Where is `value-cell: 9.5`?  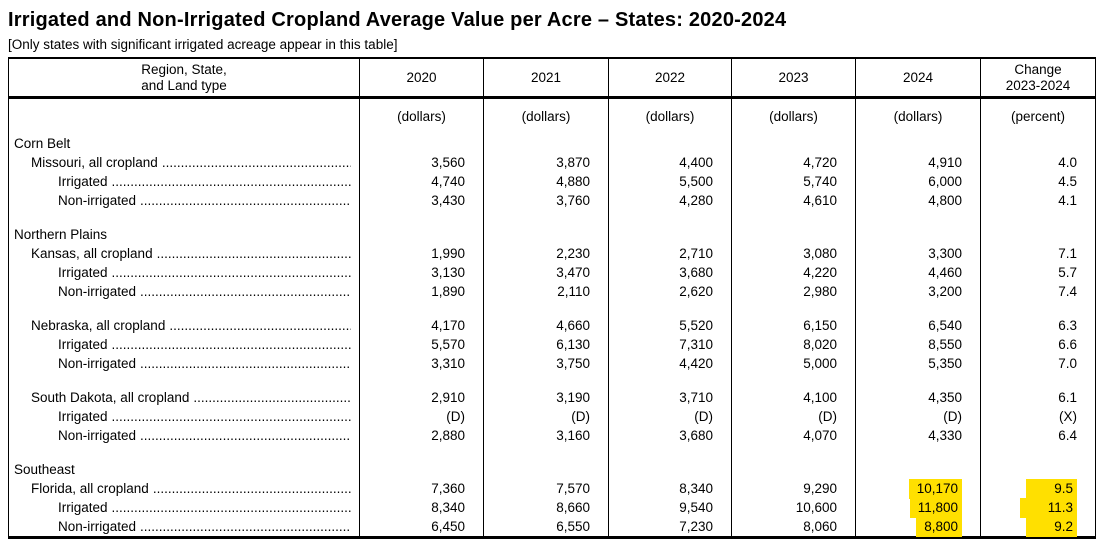 value-cell: 9.5 is located at coordinates (1037, 489).